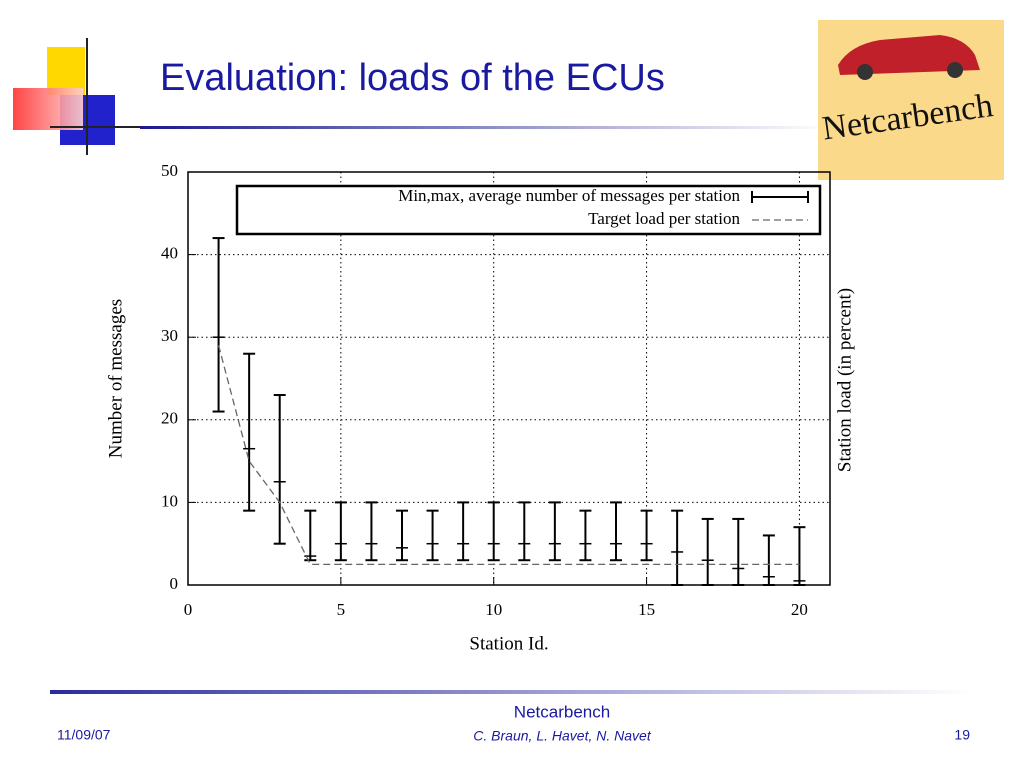 The image size is (1024, 773). Describe the element at coordinates (188, 609) in the screenshot. I see `x-tick-label: 0` at that location.